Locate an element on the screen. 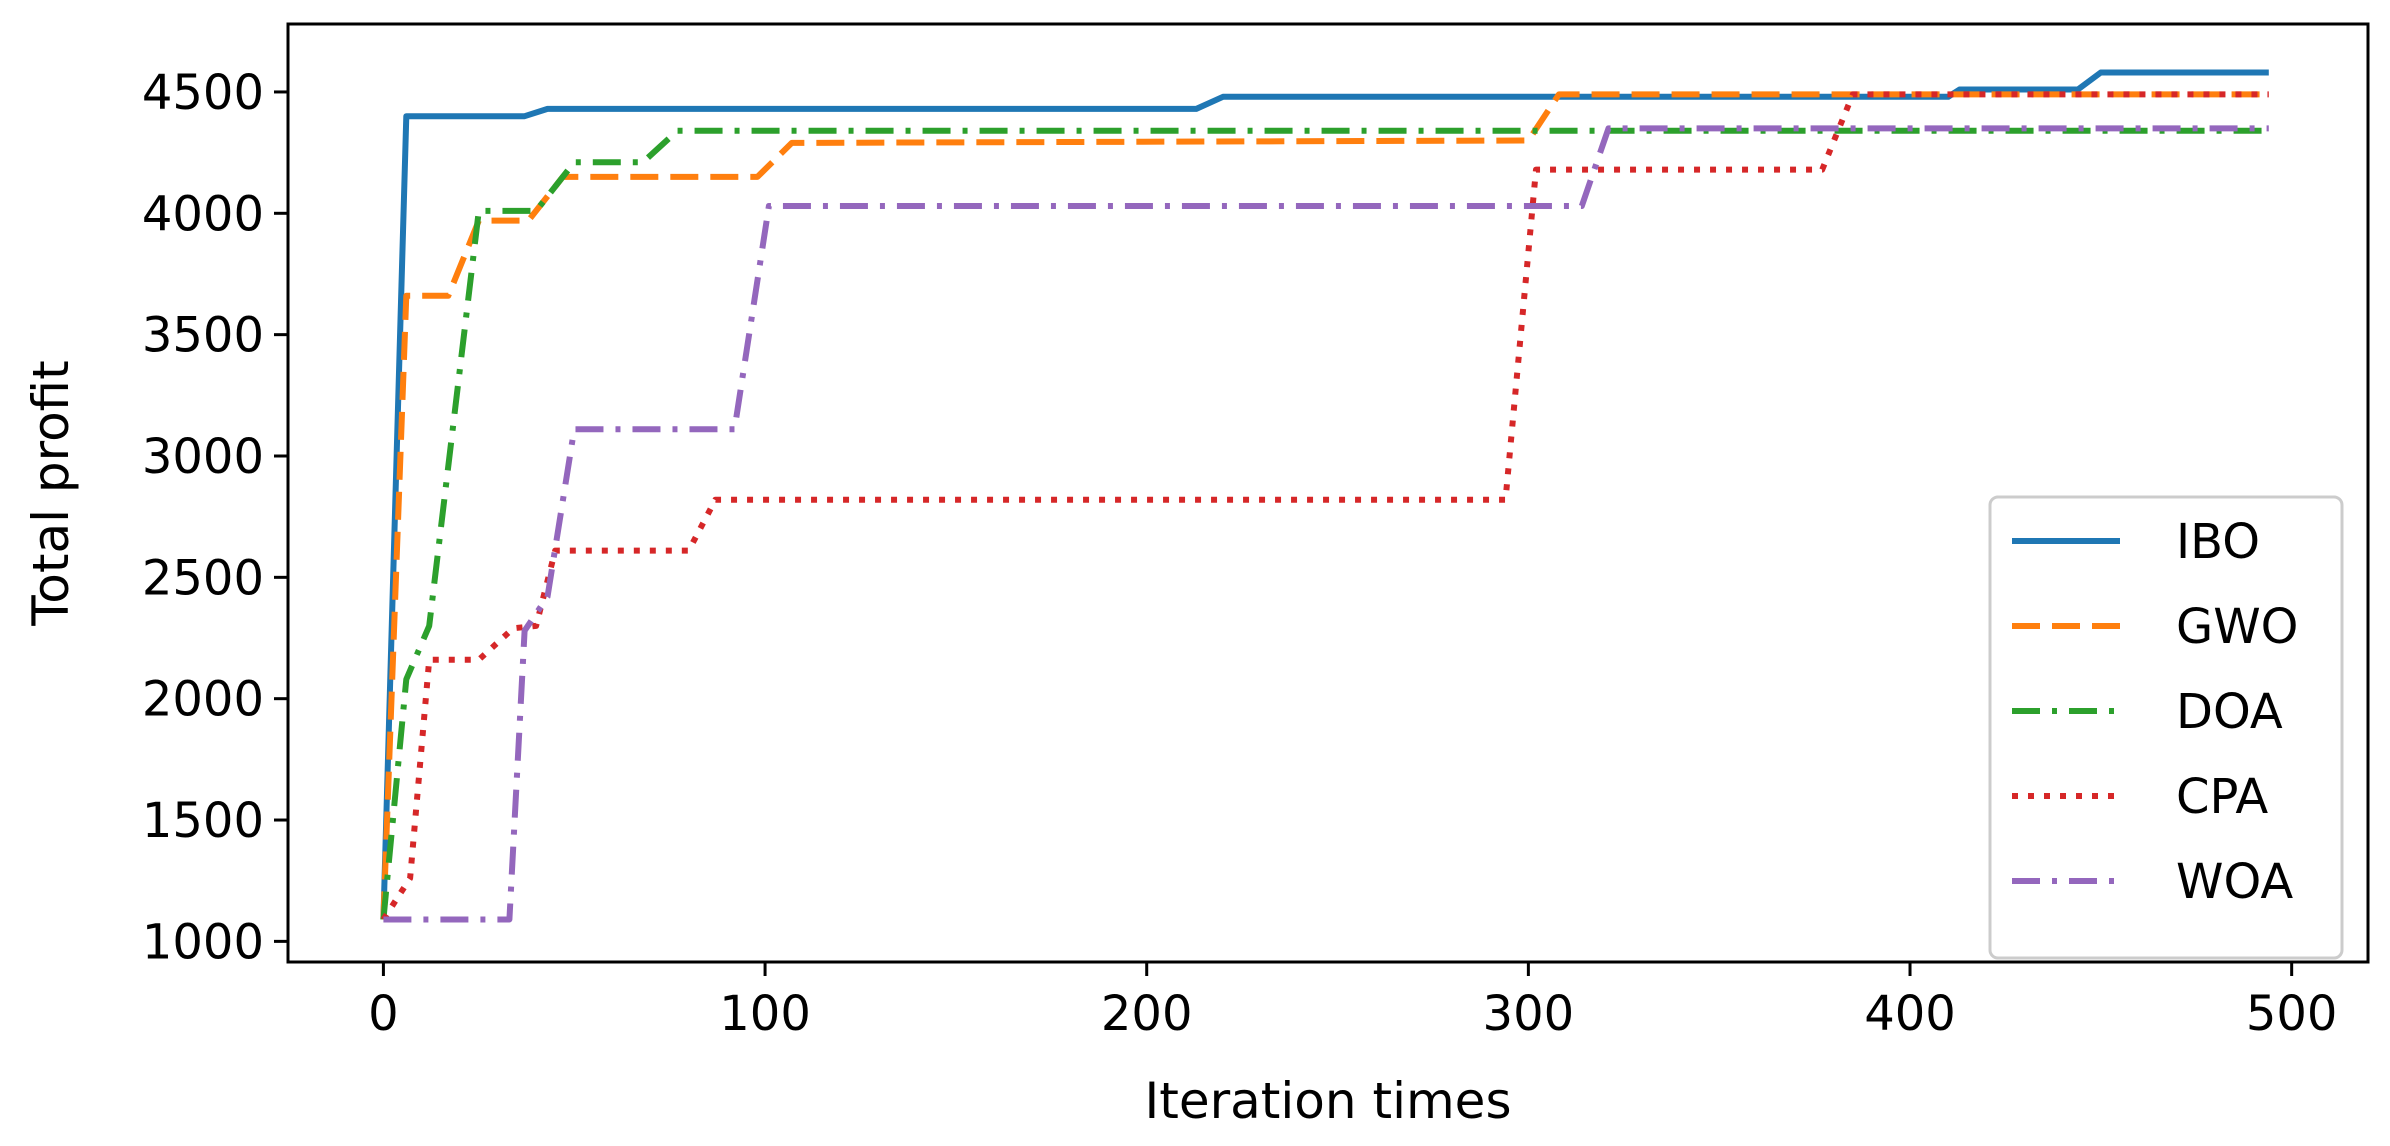  y-tick-label: 4500 is located at coordinates (203, 93).